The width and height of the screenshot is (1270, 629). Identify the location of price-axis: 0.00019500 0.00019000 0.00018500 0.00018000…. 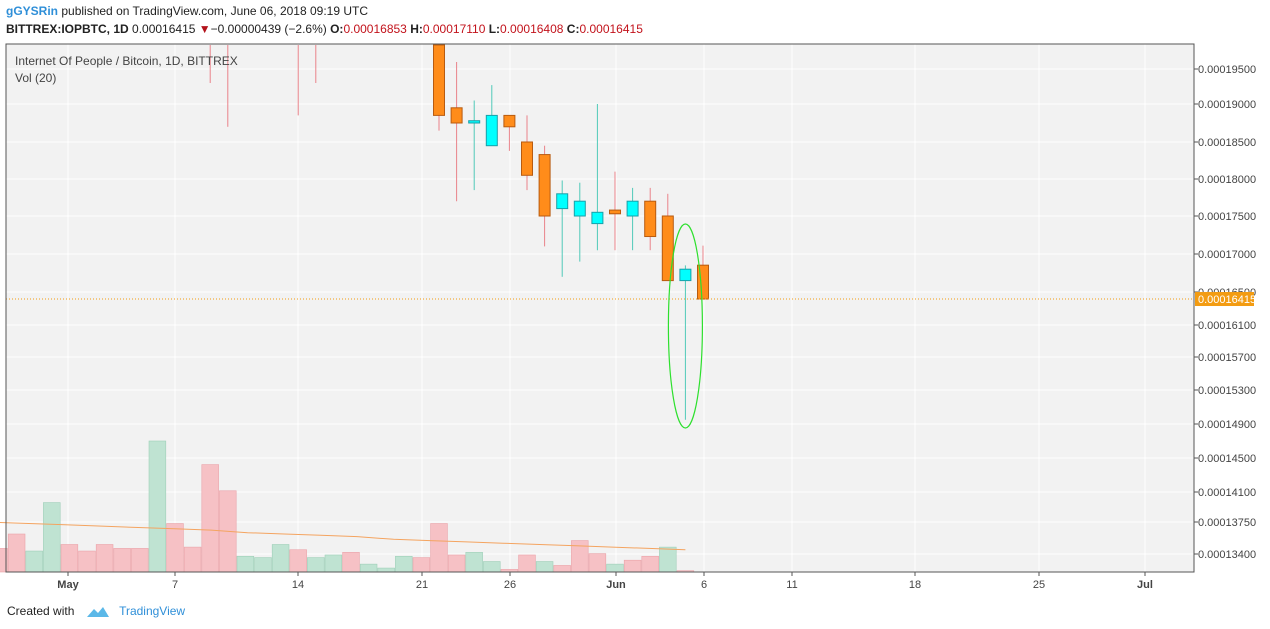
(1225, 312).